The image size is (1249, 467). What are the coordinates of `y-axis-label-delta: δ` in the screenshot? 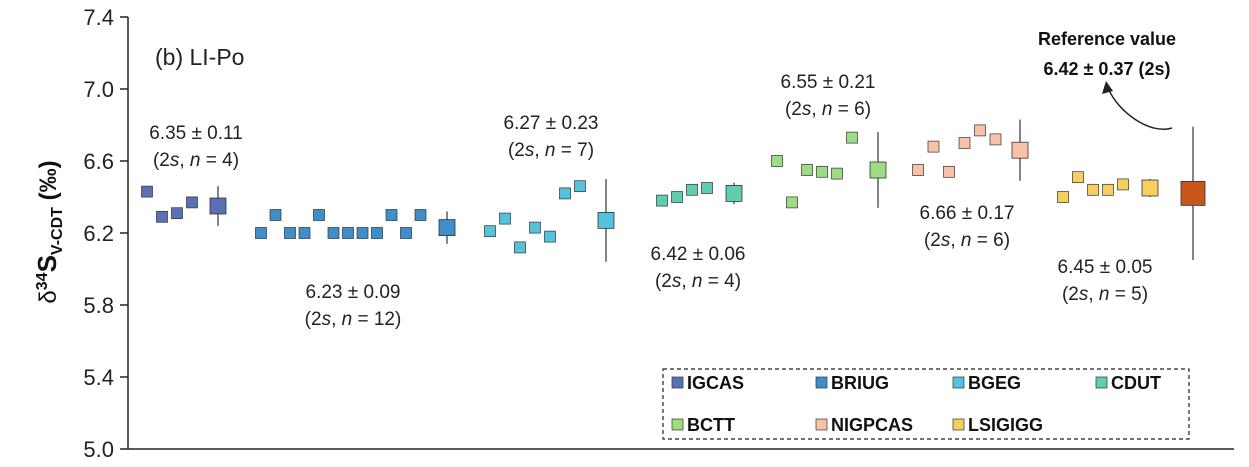 It's located at (48, 296).